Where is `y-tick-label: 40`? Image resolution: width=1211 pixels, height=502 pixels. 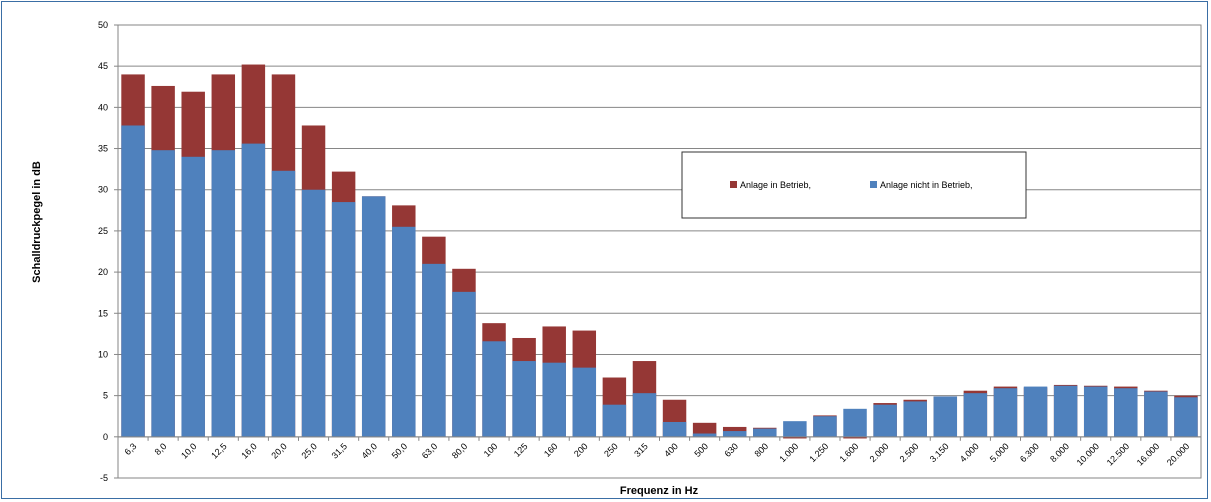 y-tick-label: 40 is located at coordinates (103, 107).